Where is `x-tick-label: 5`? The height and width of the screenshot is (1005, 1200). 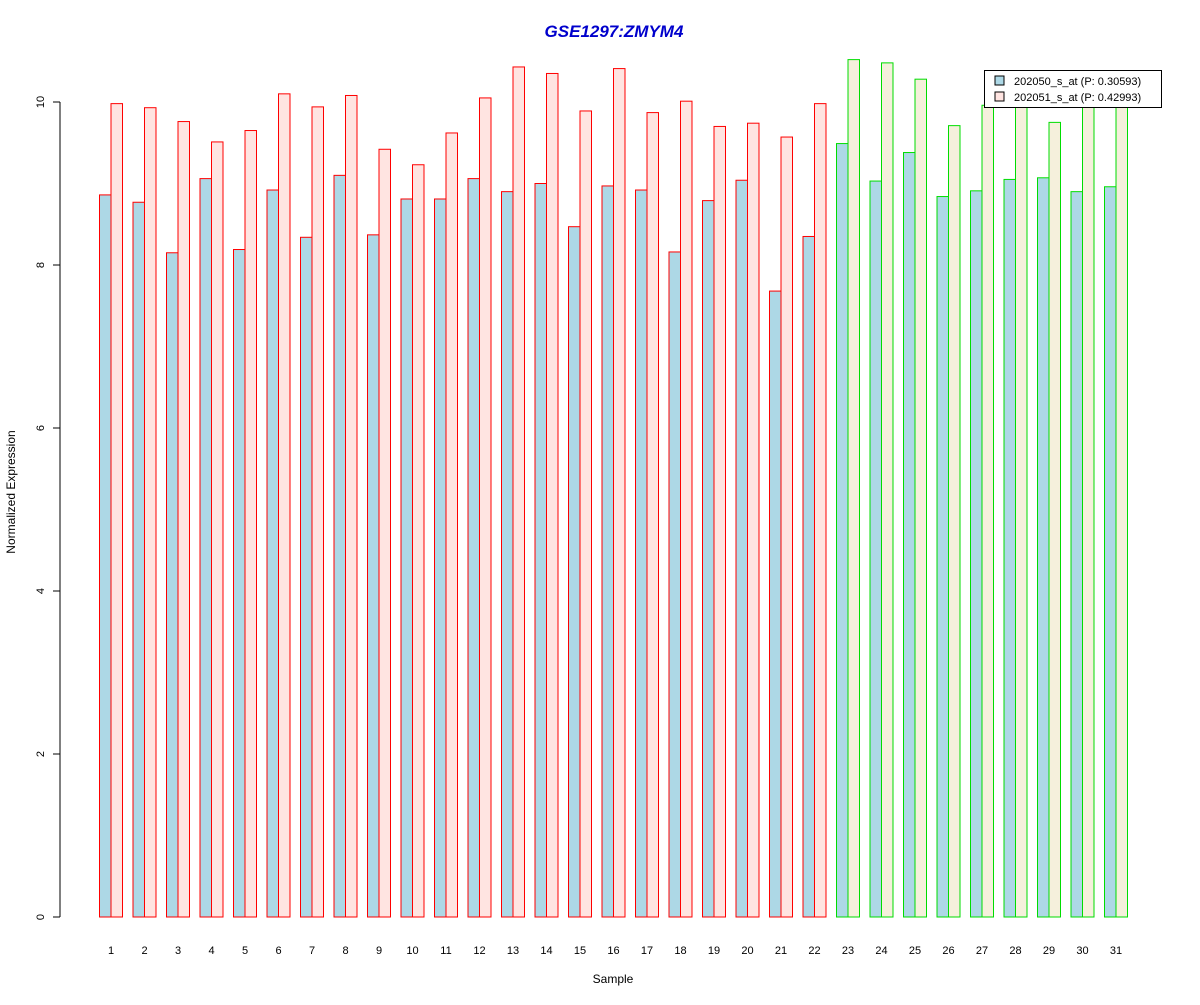
x-tick-label: 5 is located at coordinates (245, 951).